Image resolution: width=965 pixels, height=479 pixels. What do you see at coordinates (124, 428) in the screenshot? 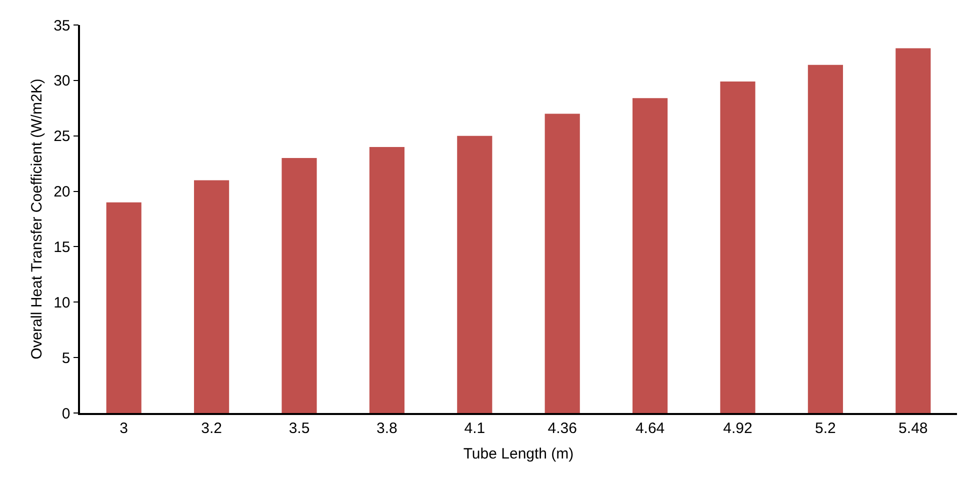
I see `x-tick-label: 3` at bounding box center [124, 428].